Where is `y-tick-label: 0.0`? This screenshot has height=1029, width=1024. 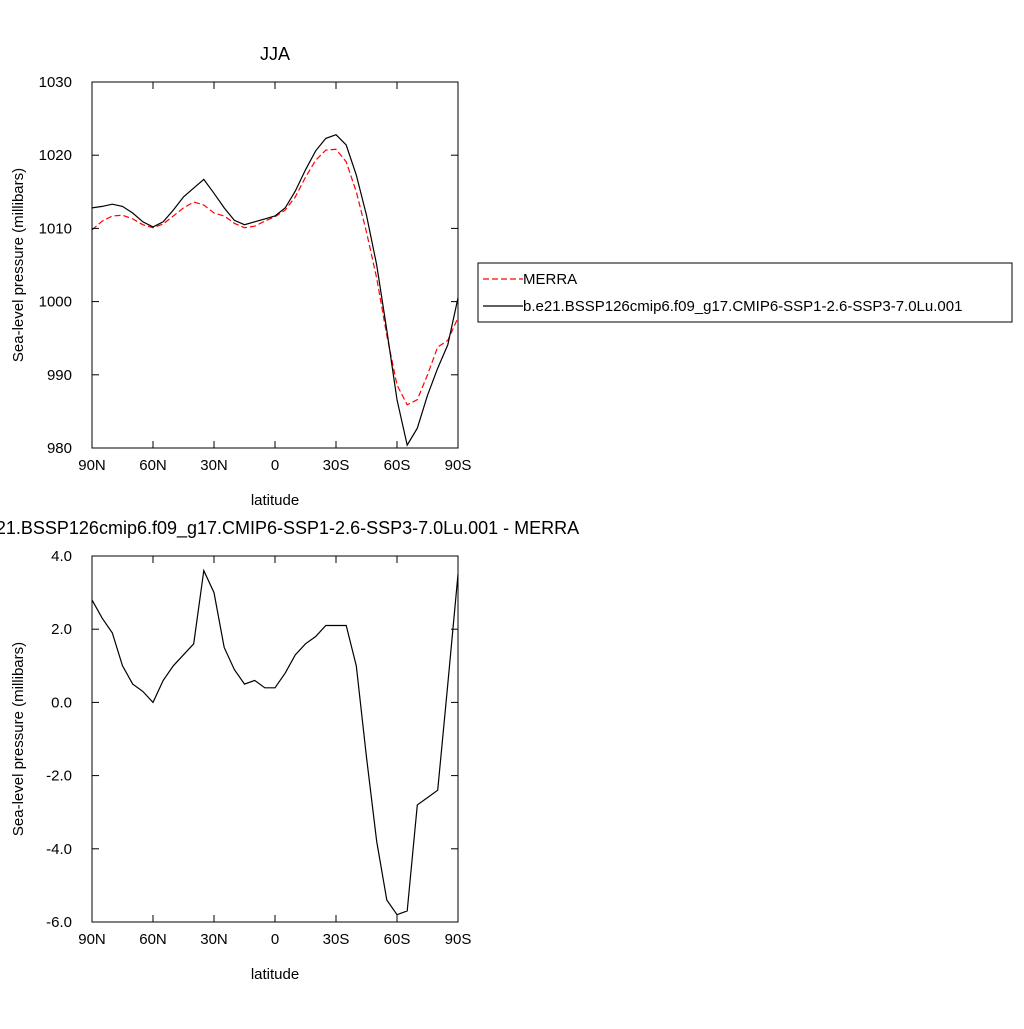 y-tick-label: 0.0 is located at coordinates (61, 702).